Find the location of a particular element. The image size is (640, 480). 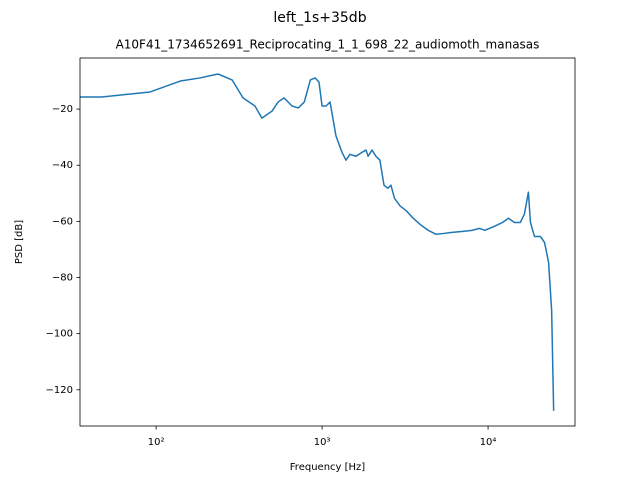

x-axis-label: Frequency [Hz] is located at coordinates (328, 467).